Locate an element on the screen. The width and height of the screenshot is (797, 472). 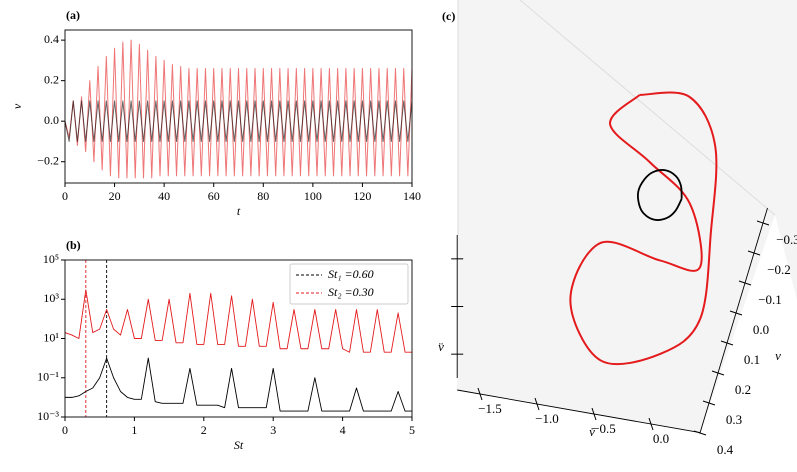
y-tick-label: 10⁻³ is located at coordinates (48, 416).